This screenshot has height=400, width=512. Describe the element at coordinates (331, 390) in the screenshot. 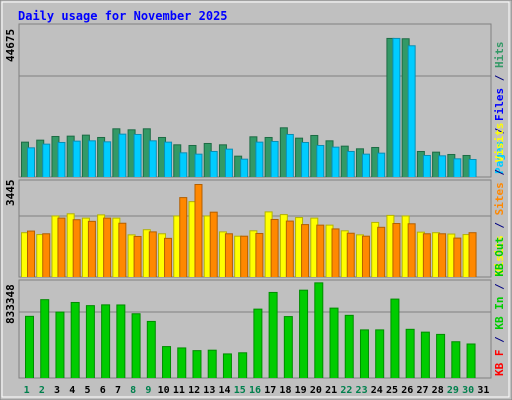

I see `x-tick-label: 21` at that location.